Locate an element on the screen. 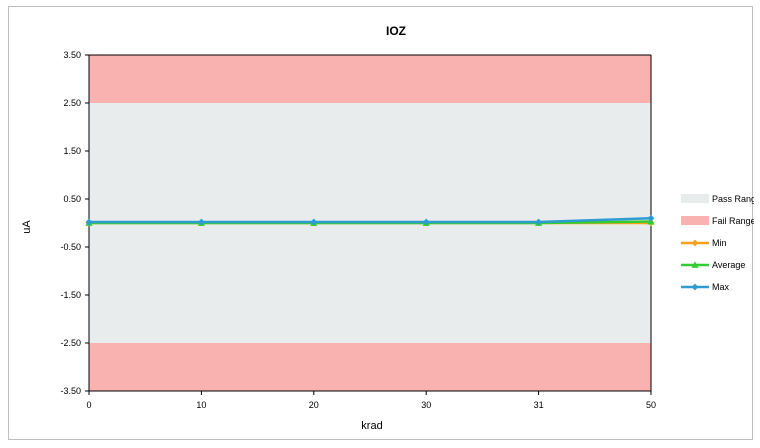 This screenshot has width=760, height=448. legend: Pass Range Fail Range Min Average Max is located at coordinates (717, 243).